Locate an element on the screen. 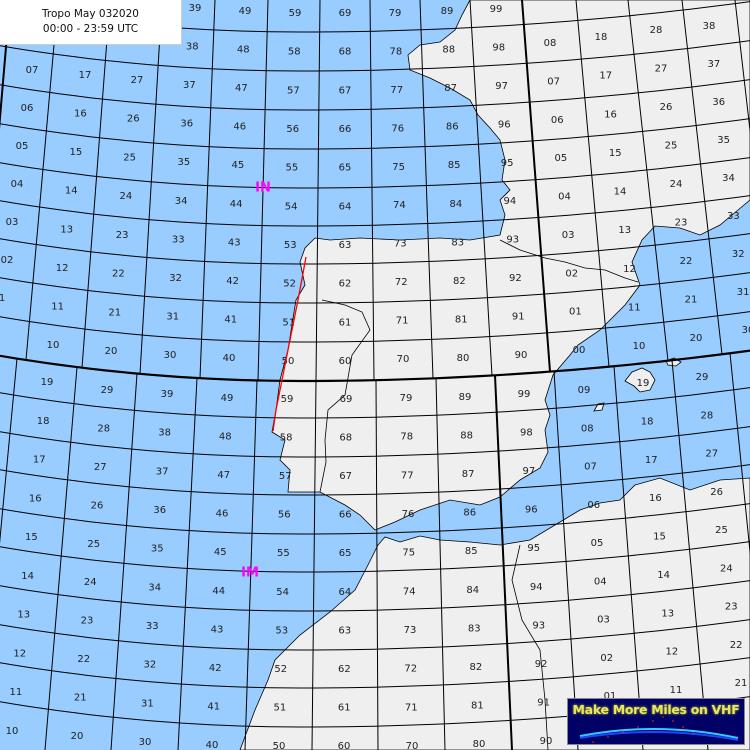 Image resolution: width=750 pixels, height=750 pixels. grid-locator-label: 88 is located at coordinates (448, 50).